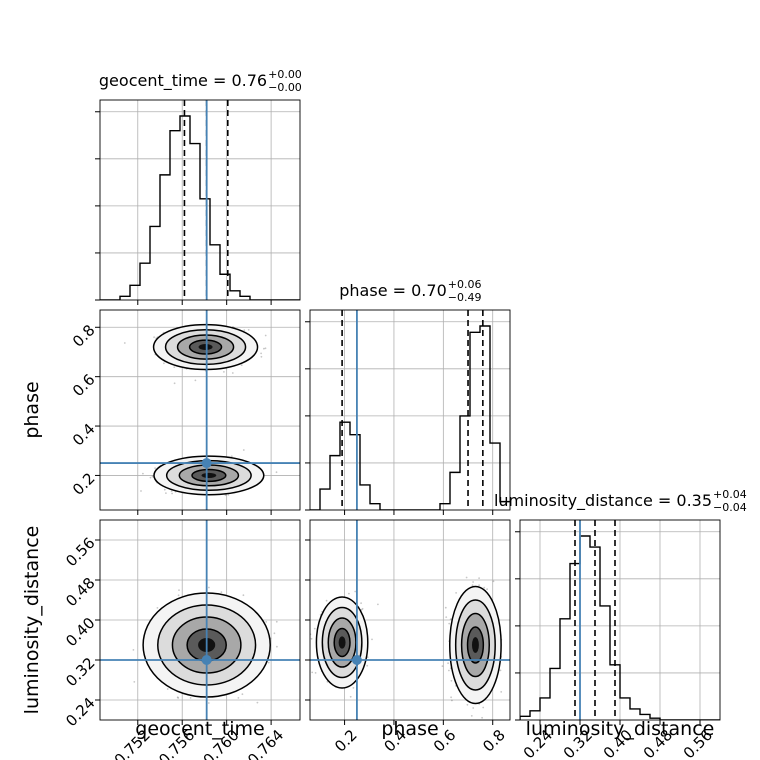 Image resolution: width=760 pixels, height=760 pixels. What do you see at coordinates (730, 494) in the screenshot?
I see `title-upper-error: +0.04` at bounding box center [730, 494].